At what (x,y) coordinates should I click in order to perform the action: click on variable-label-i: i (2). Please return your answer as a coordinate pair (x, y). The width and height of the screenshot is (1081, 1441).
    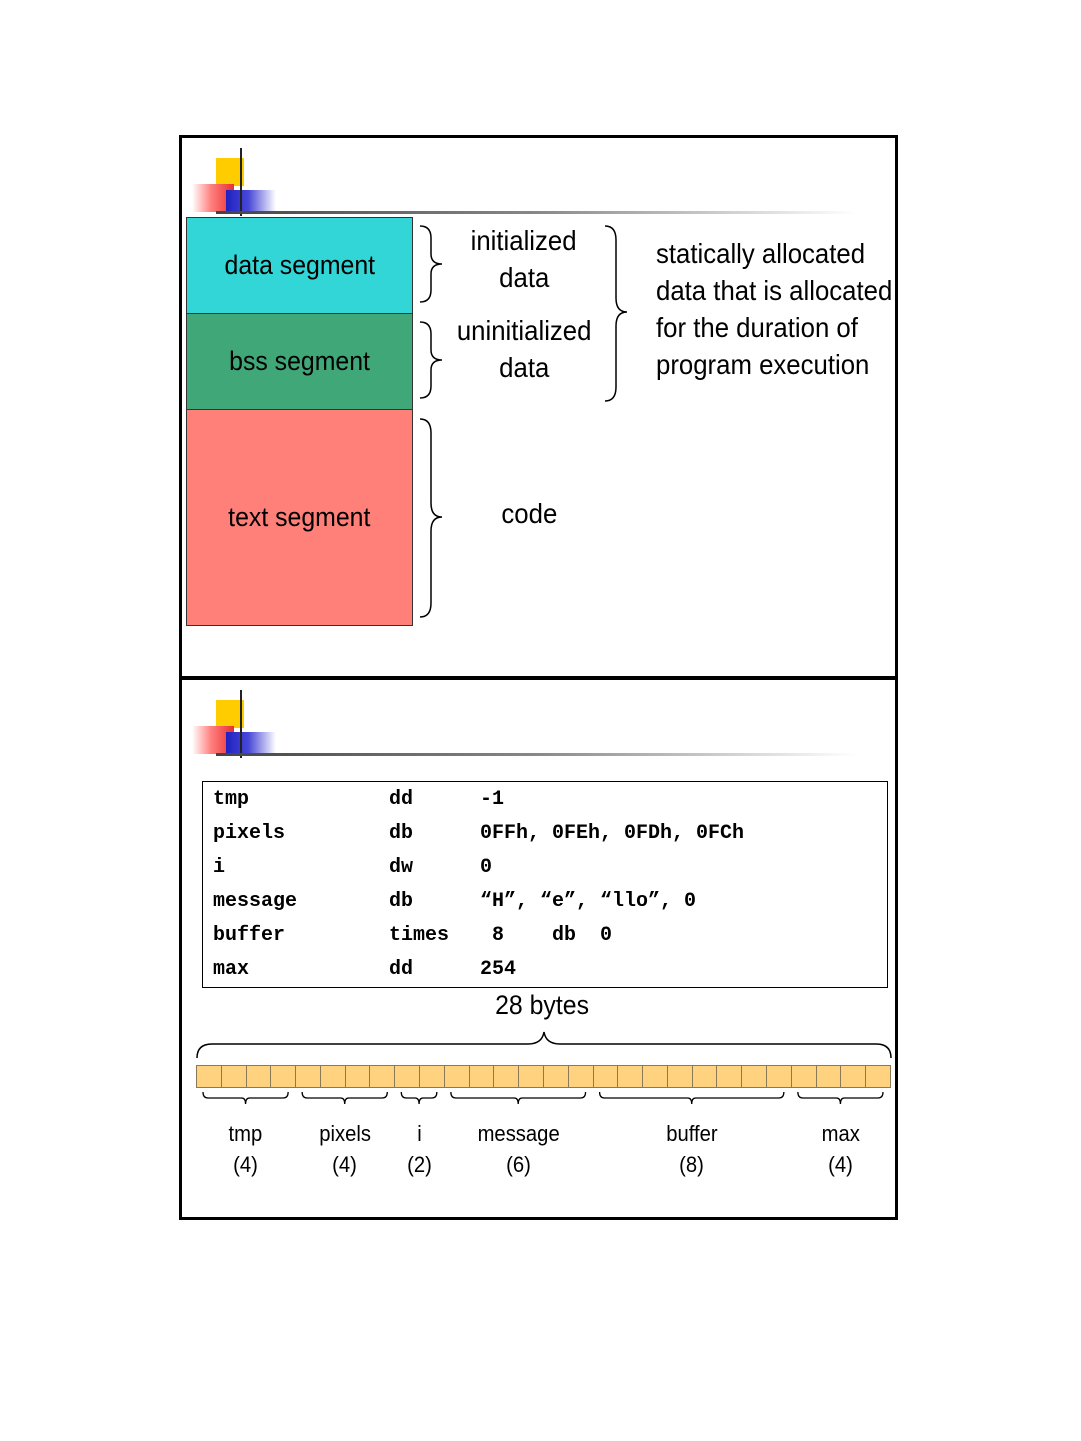
    Looking at the image, I should click on (419, 1149).